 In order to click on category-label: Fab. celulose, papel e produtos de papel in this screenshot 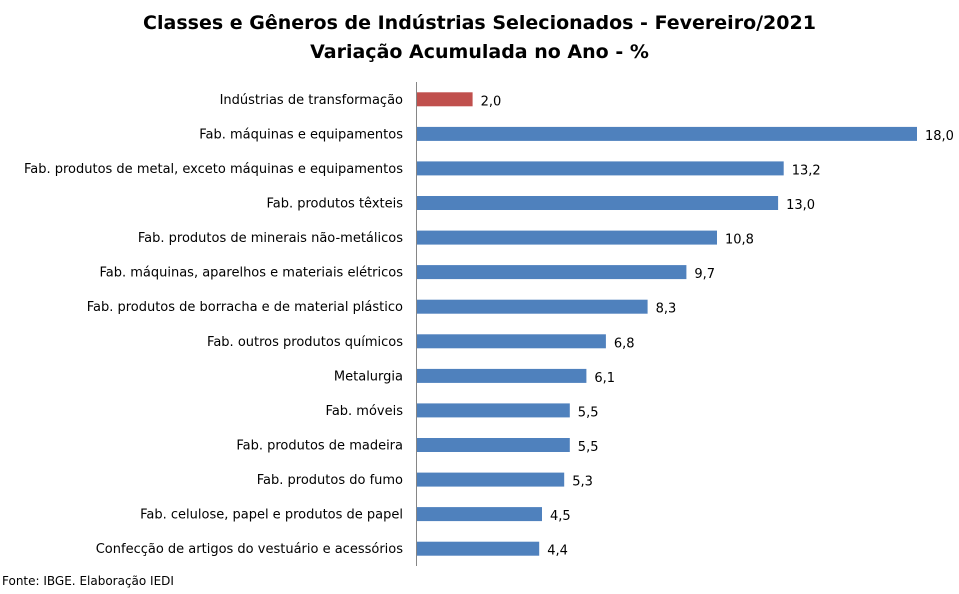, I will do `click(271, 515)`.